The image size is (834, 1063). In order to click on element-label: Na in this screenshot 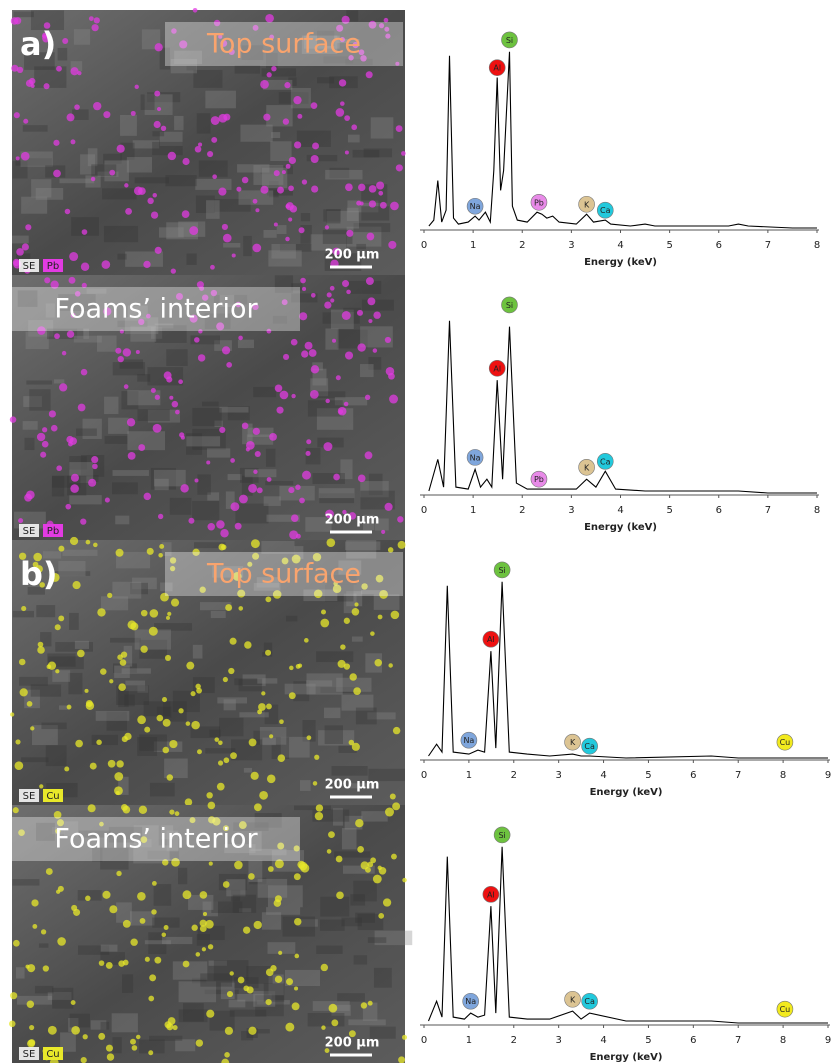, I will do `click(470, 1001)`.